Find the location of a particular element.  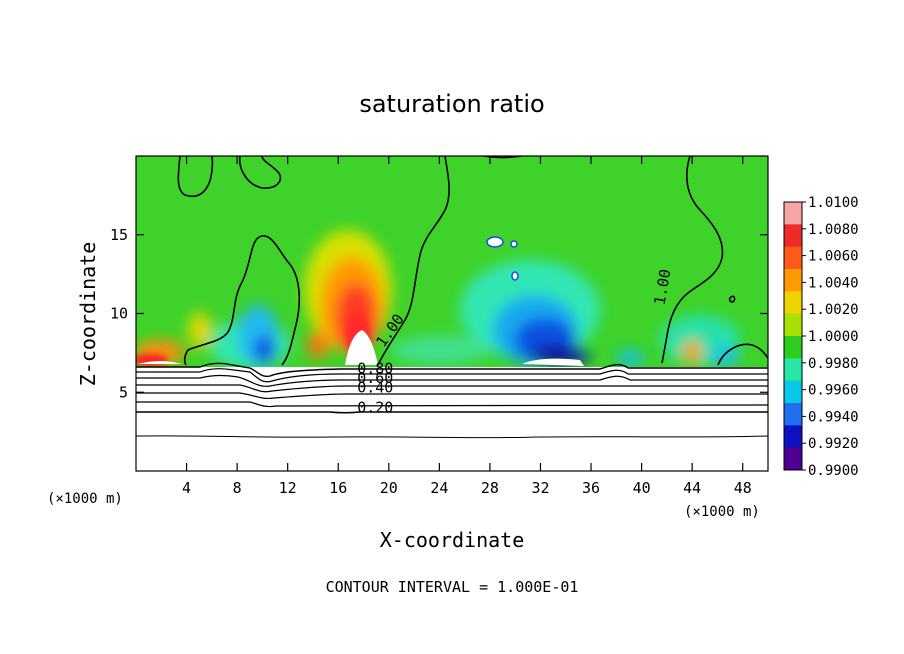

x-tick-label: 8 is located at coordinates (237, 488).